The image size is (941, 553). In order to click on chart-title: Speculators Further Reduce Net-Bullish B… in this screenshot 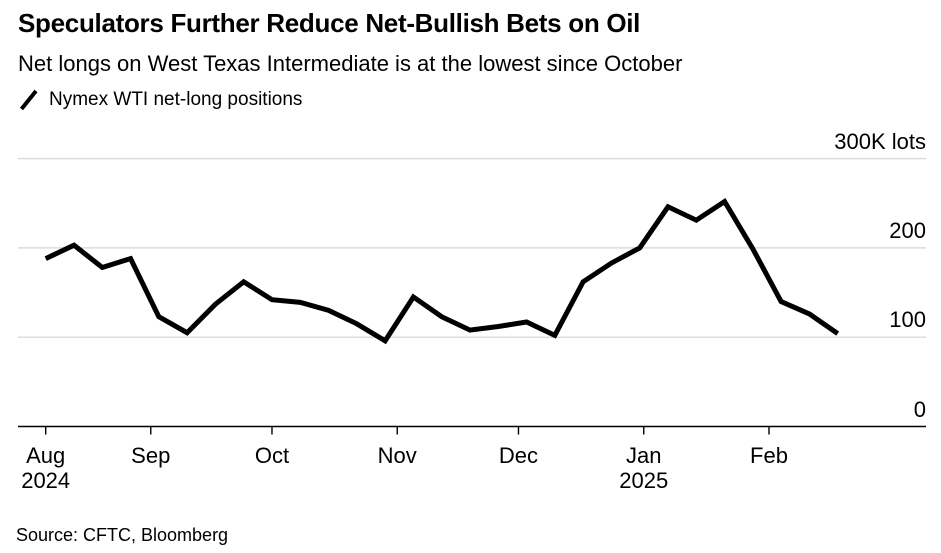, I will do `click(329, 23)`.